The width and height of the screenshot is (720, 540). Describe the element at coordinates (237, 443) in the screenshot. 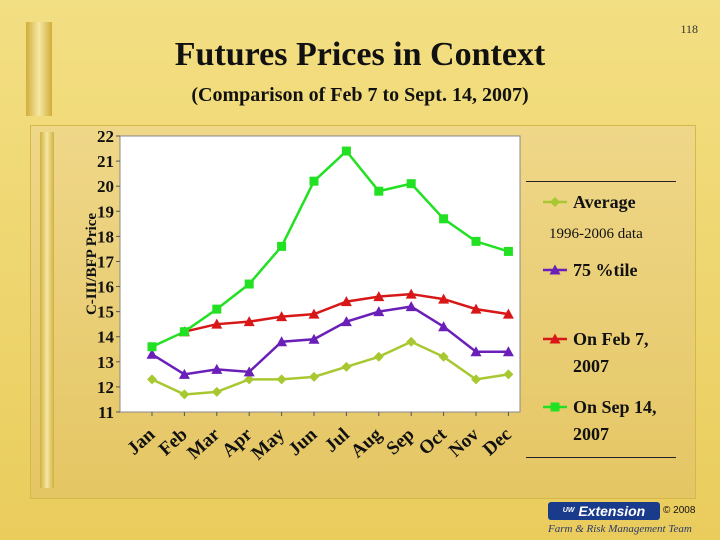

I see `x-tick-label: Apr` at that location.